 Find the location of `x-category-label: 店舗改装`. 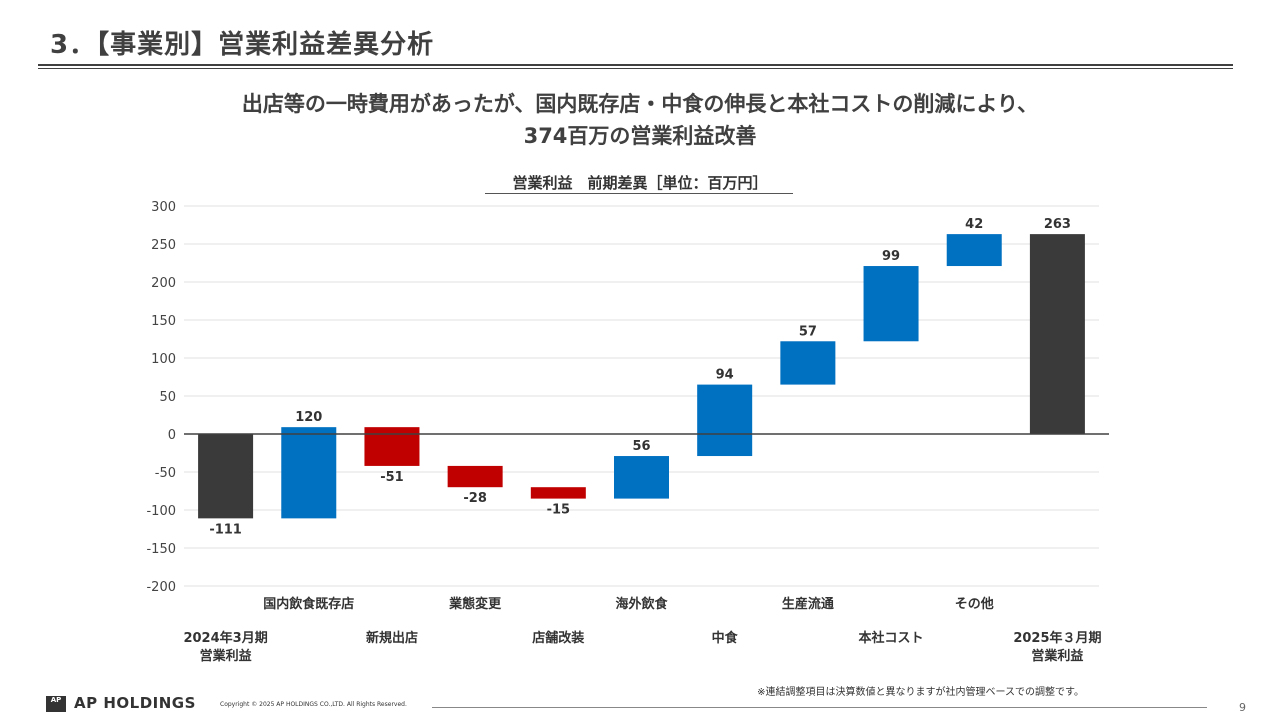

x-category-label: 店舗改装 is located at coordinates (558, 638).